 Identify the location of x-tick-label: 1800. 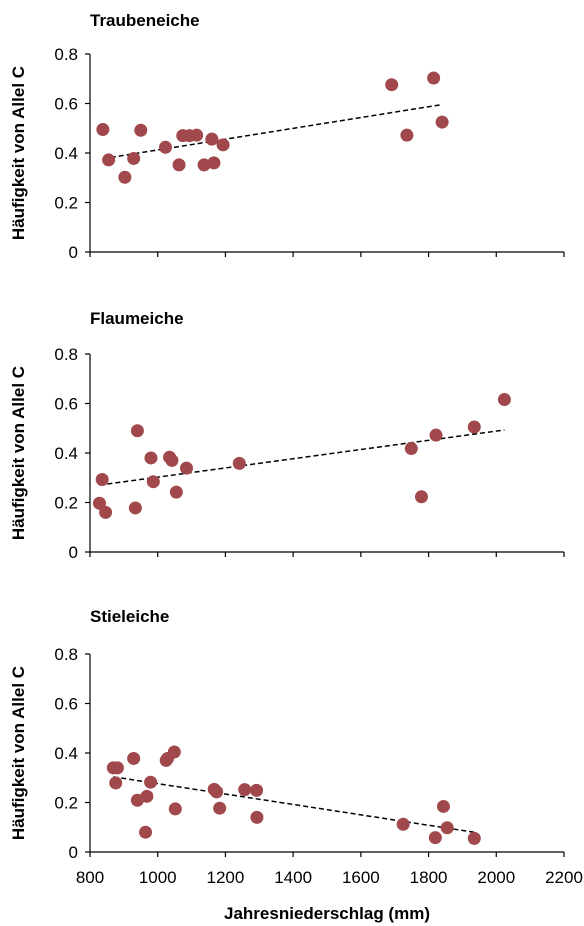
(429, 877).